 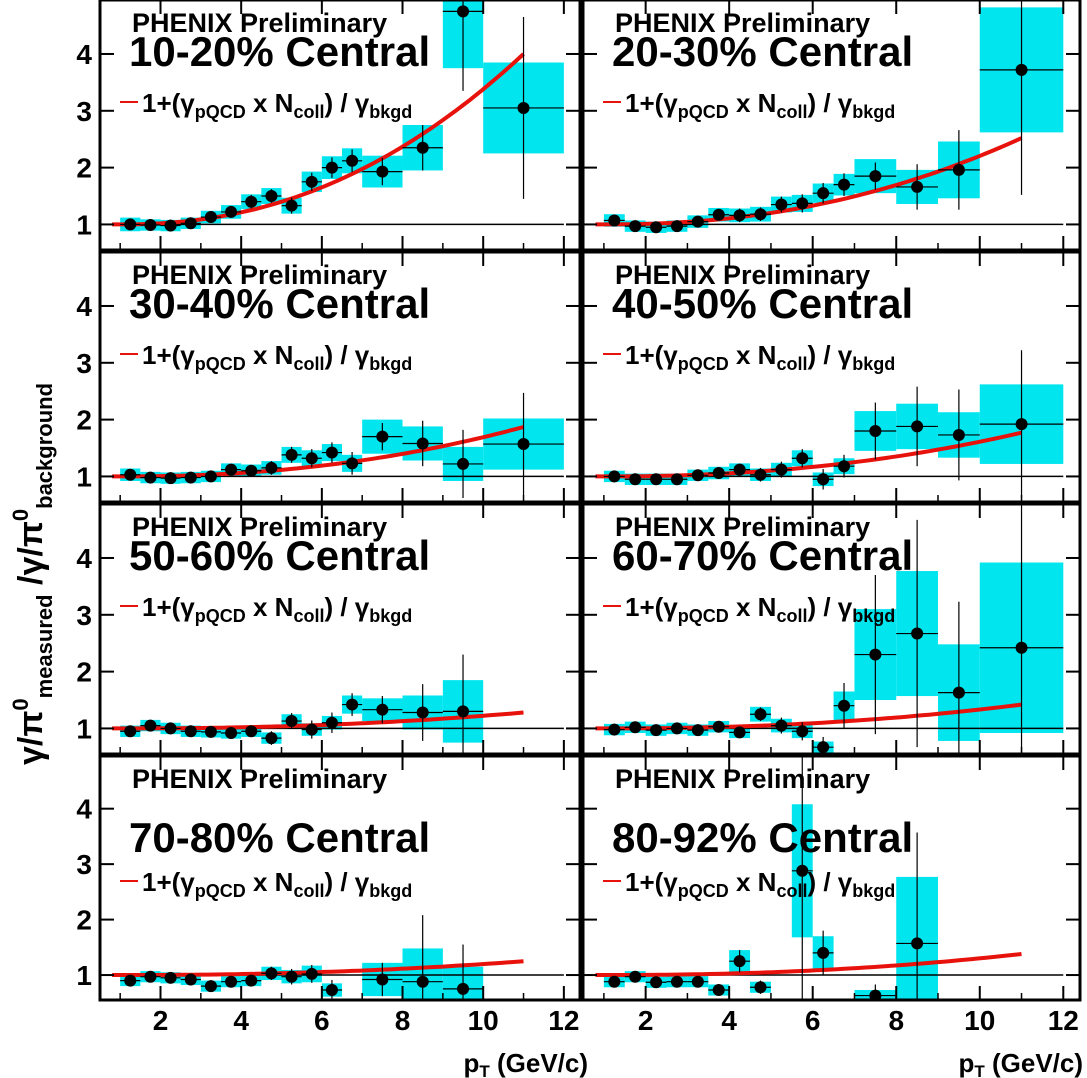 What do you see at coordinates (762, 837) in the screenshot?
I see `centrality-label: 80-92% Central` at bounding box center [762, 837].